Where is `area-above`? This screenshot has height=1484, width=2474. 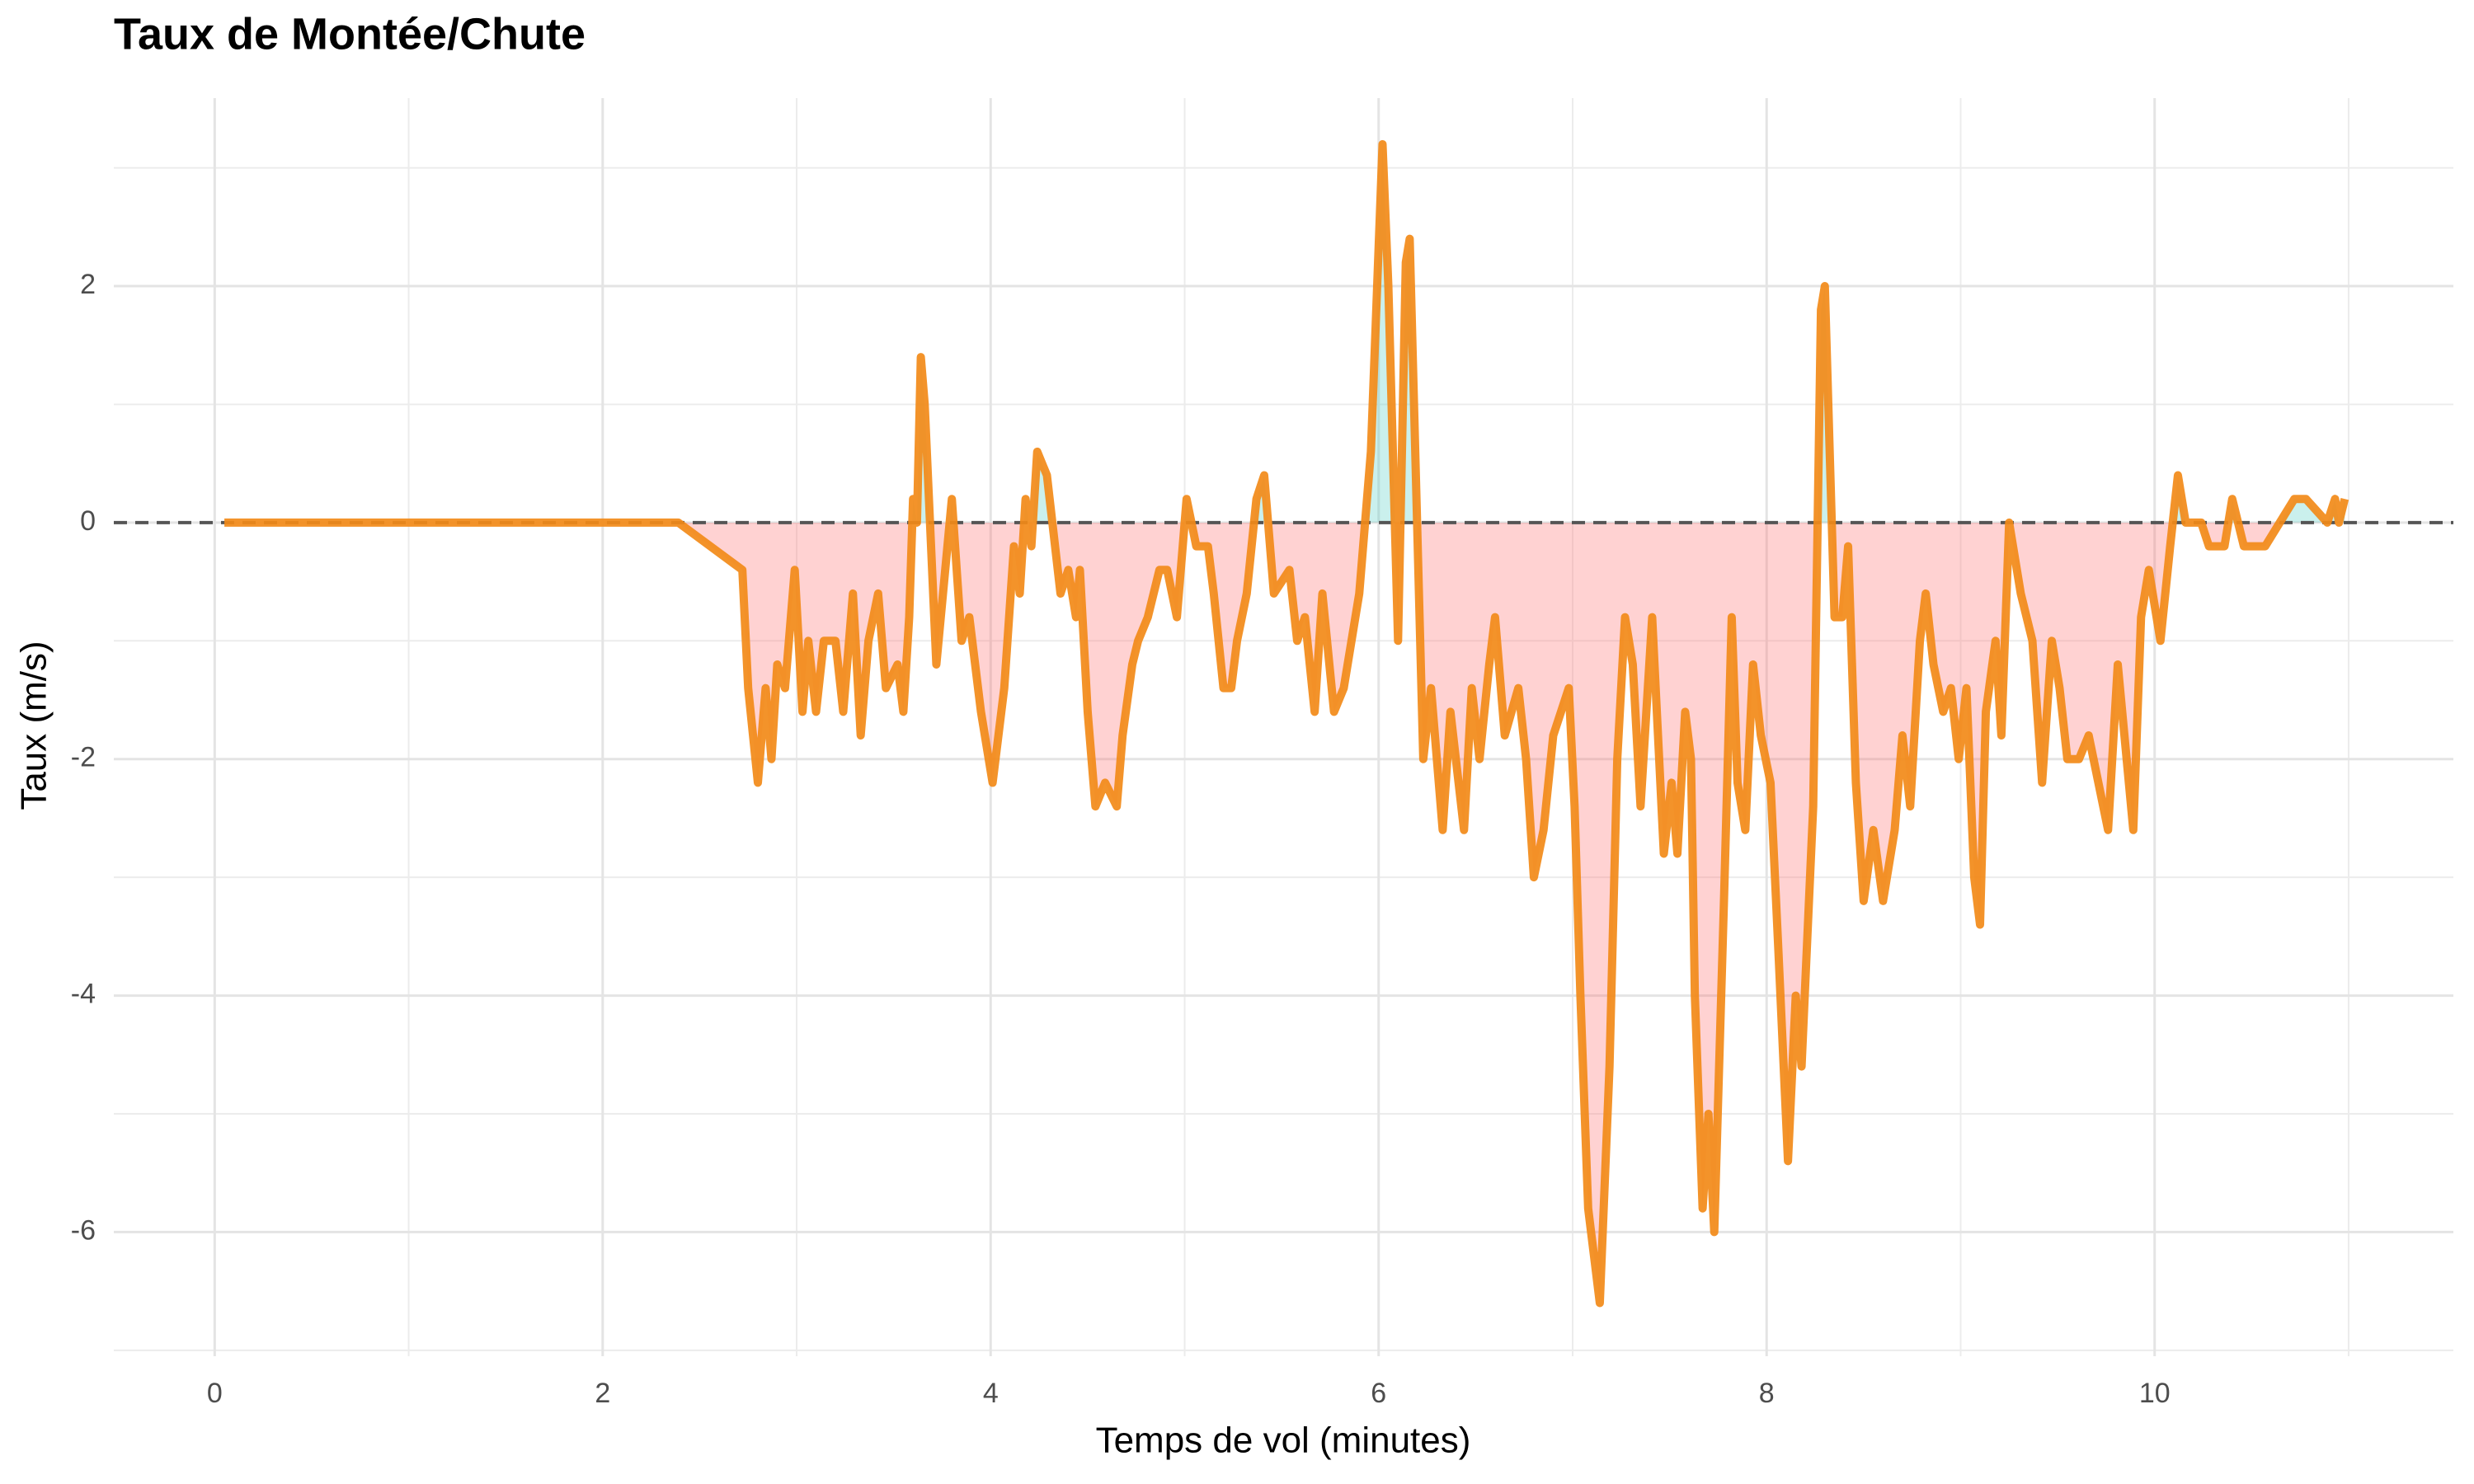
area-above is located at coordinates (1628, 333).